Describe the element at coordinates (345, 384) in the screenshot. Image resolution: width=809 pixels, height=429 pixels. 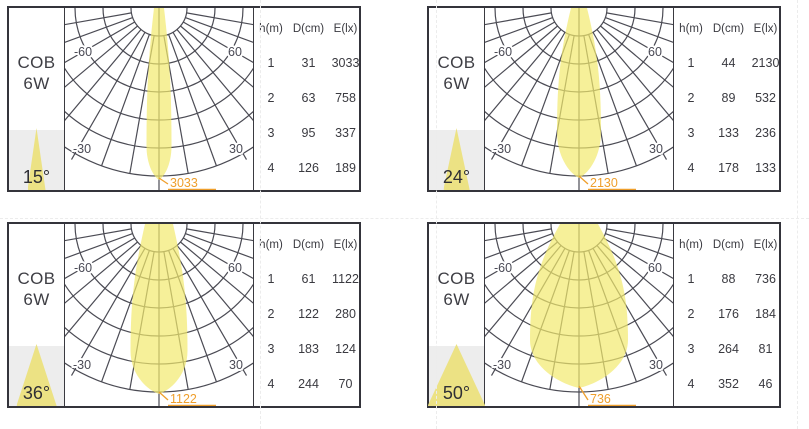
I see `cell-e: 70` at that location.